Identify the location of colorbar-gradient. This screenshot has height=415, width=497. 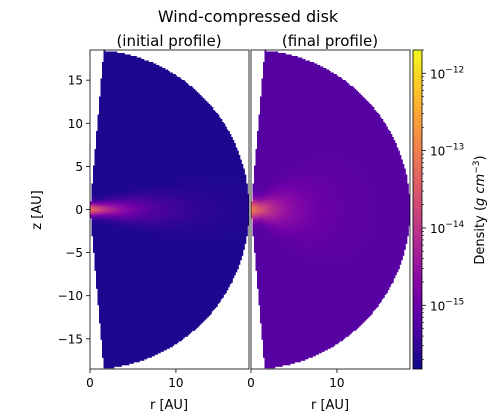
(417, 209).